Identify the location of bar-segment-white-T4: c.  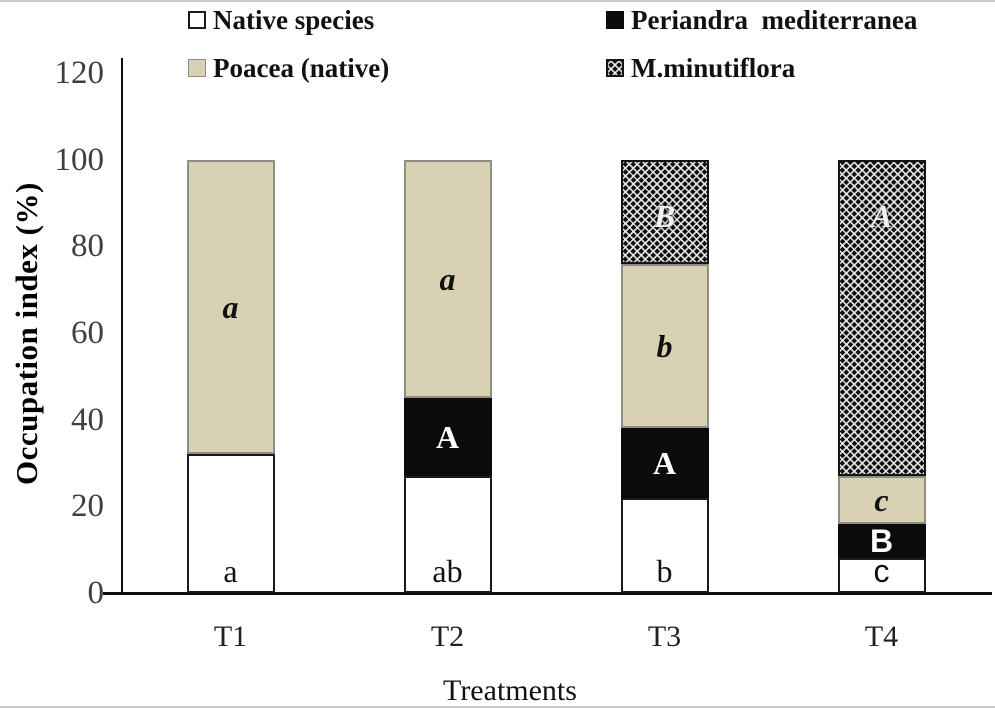
(881, 573).